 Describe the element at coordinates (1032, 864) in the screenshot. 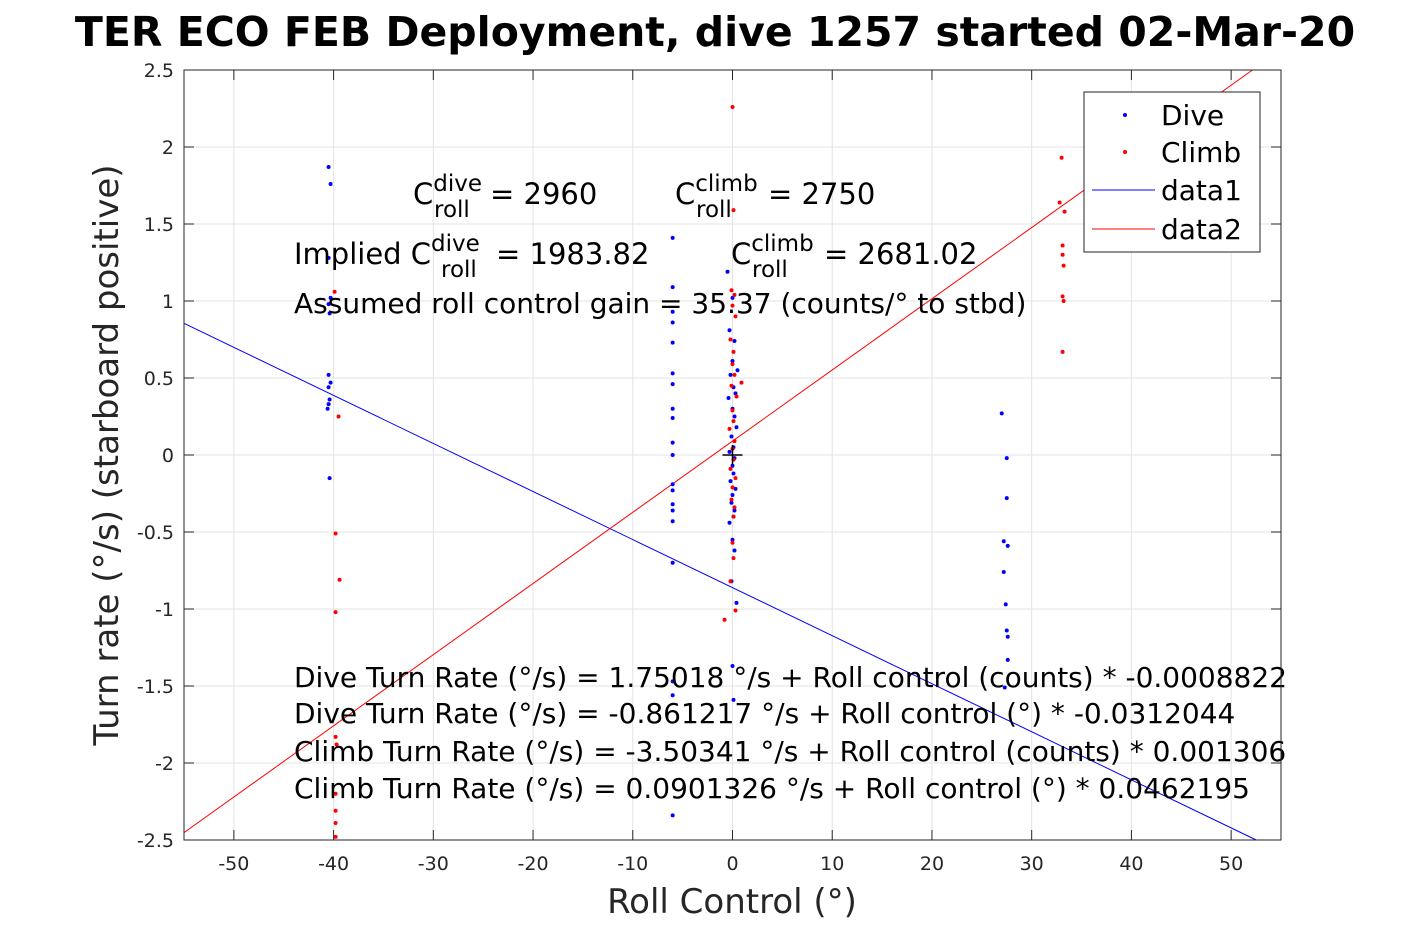

I see `x-tick-label: 30` at that location.